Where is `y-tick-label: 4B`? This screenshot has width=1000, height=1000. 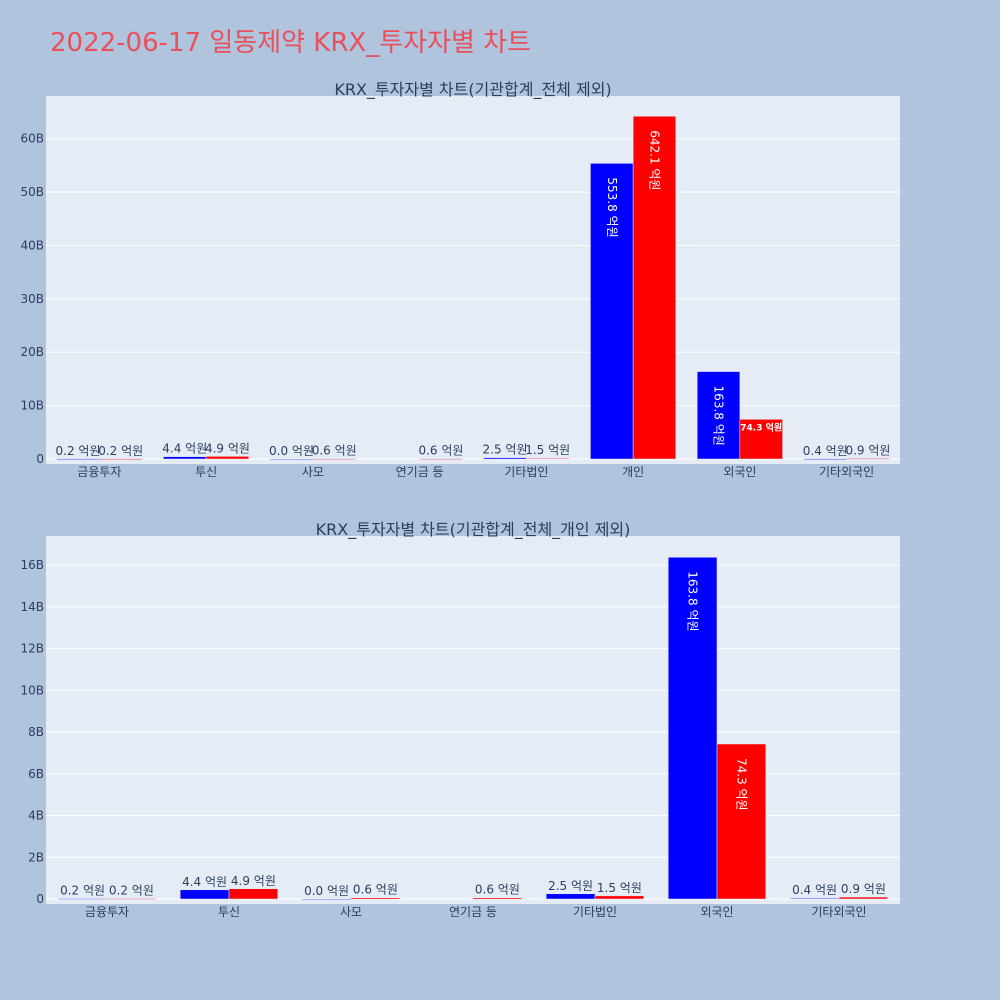
y-tick-label: 4B is located at coordinates (36, 816).